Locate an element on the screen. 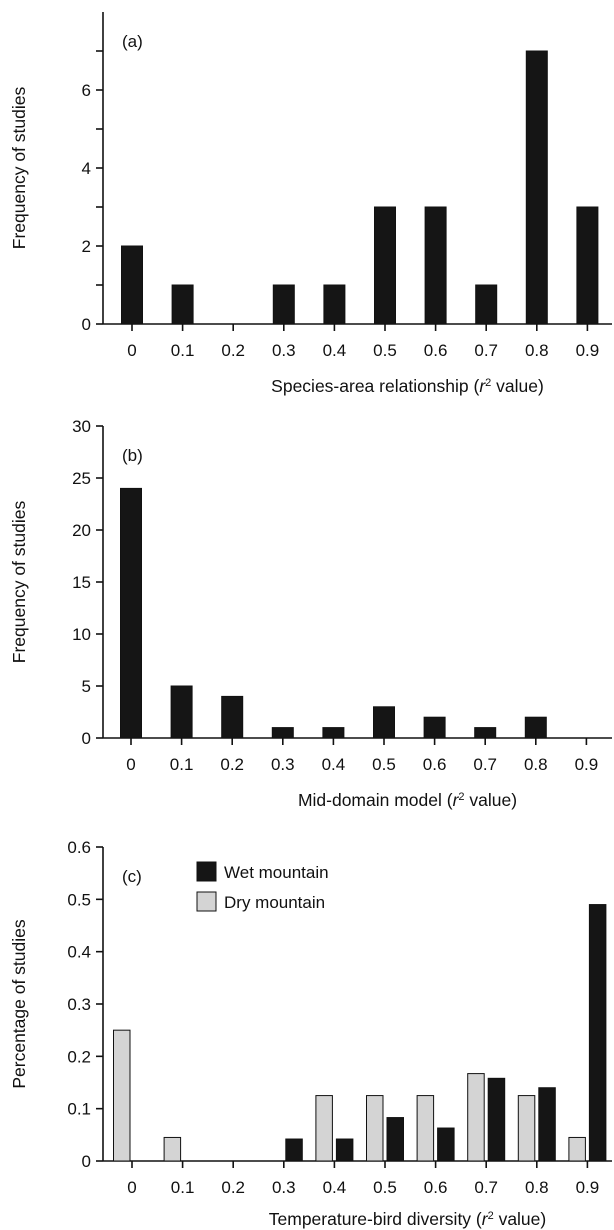  y-tick-label: 15 is located at coordinates (81, 582).